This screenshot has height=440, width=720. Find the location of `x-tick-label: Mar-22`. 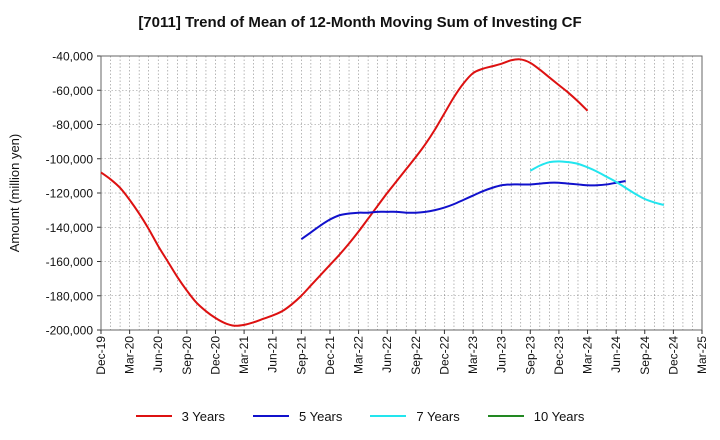

x-tick-label: Mar-22 is located at coordinates (359, 355).